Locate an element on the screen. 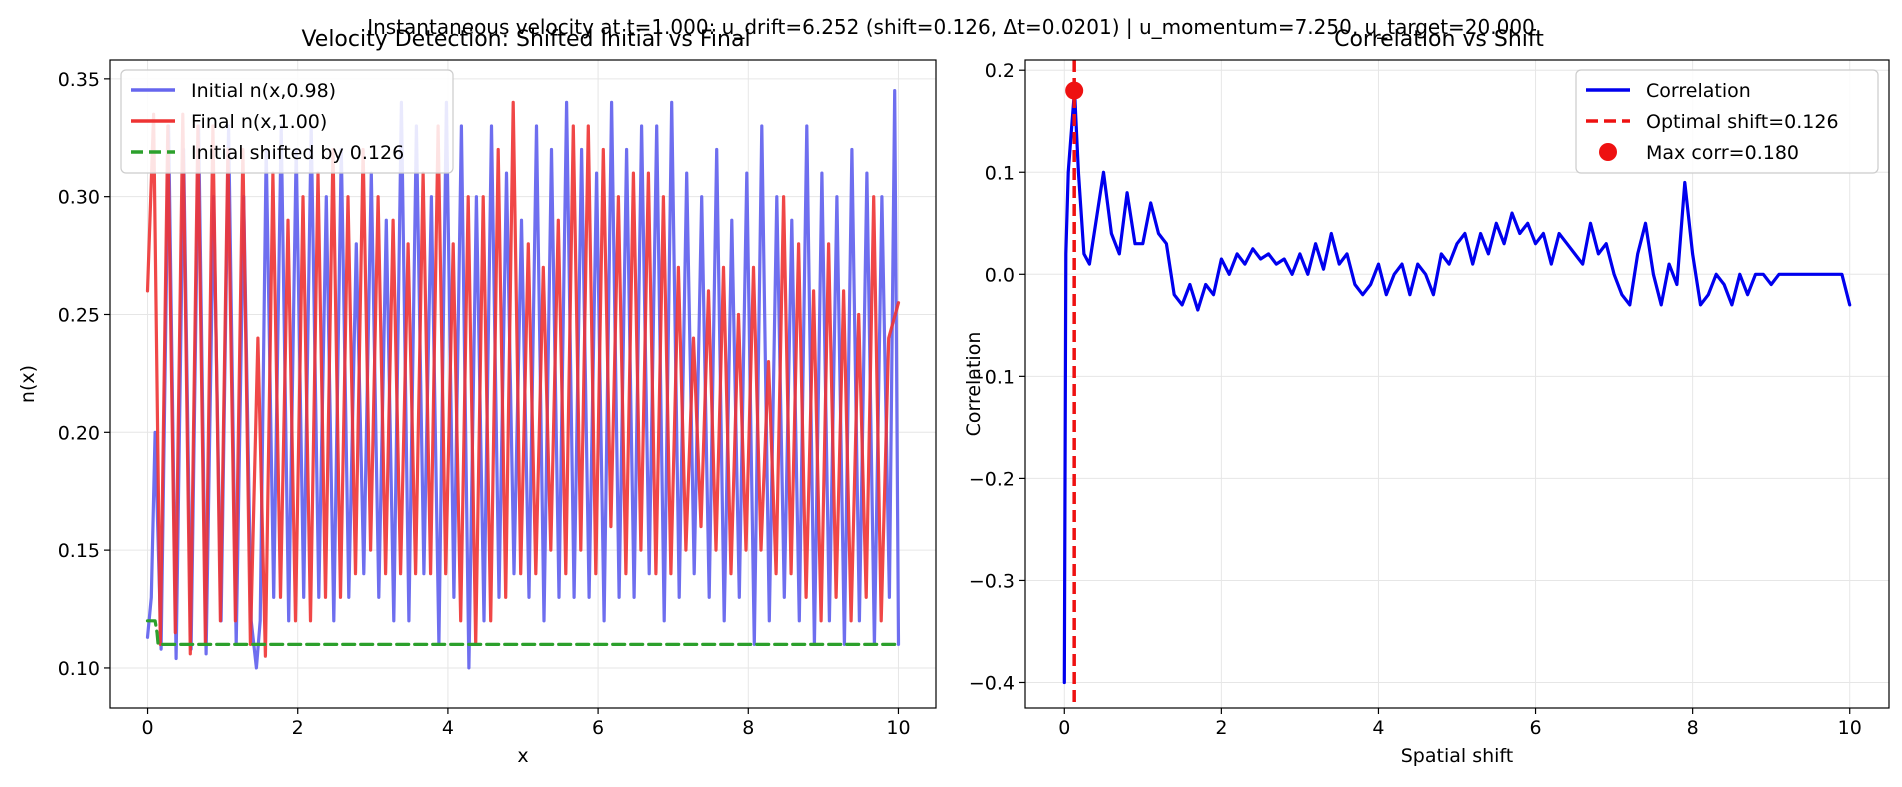 This screenshot has width=1902, height=787. legend-label: Initial n(x,0.98) is located at coordinates (263, 91).